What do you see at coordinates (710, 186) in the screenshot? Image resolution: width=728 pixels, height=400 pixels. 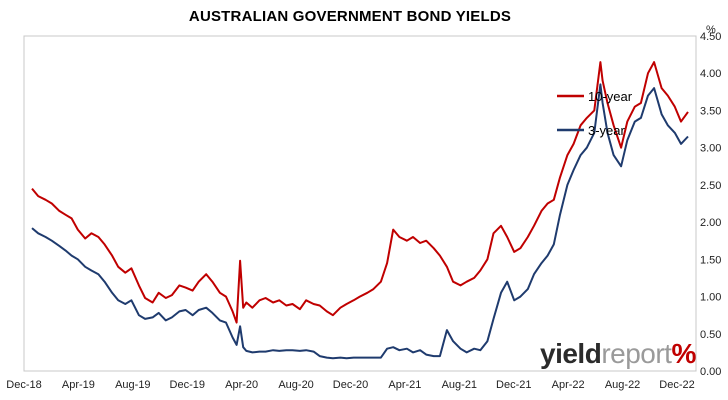 I see `y-tick-label: 2.50` at bounding box center [710, 186].